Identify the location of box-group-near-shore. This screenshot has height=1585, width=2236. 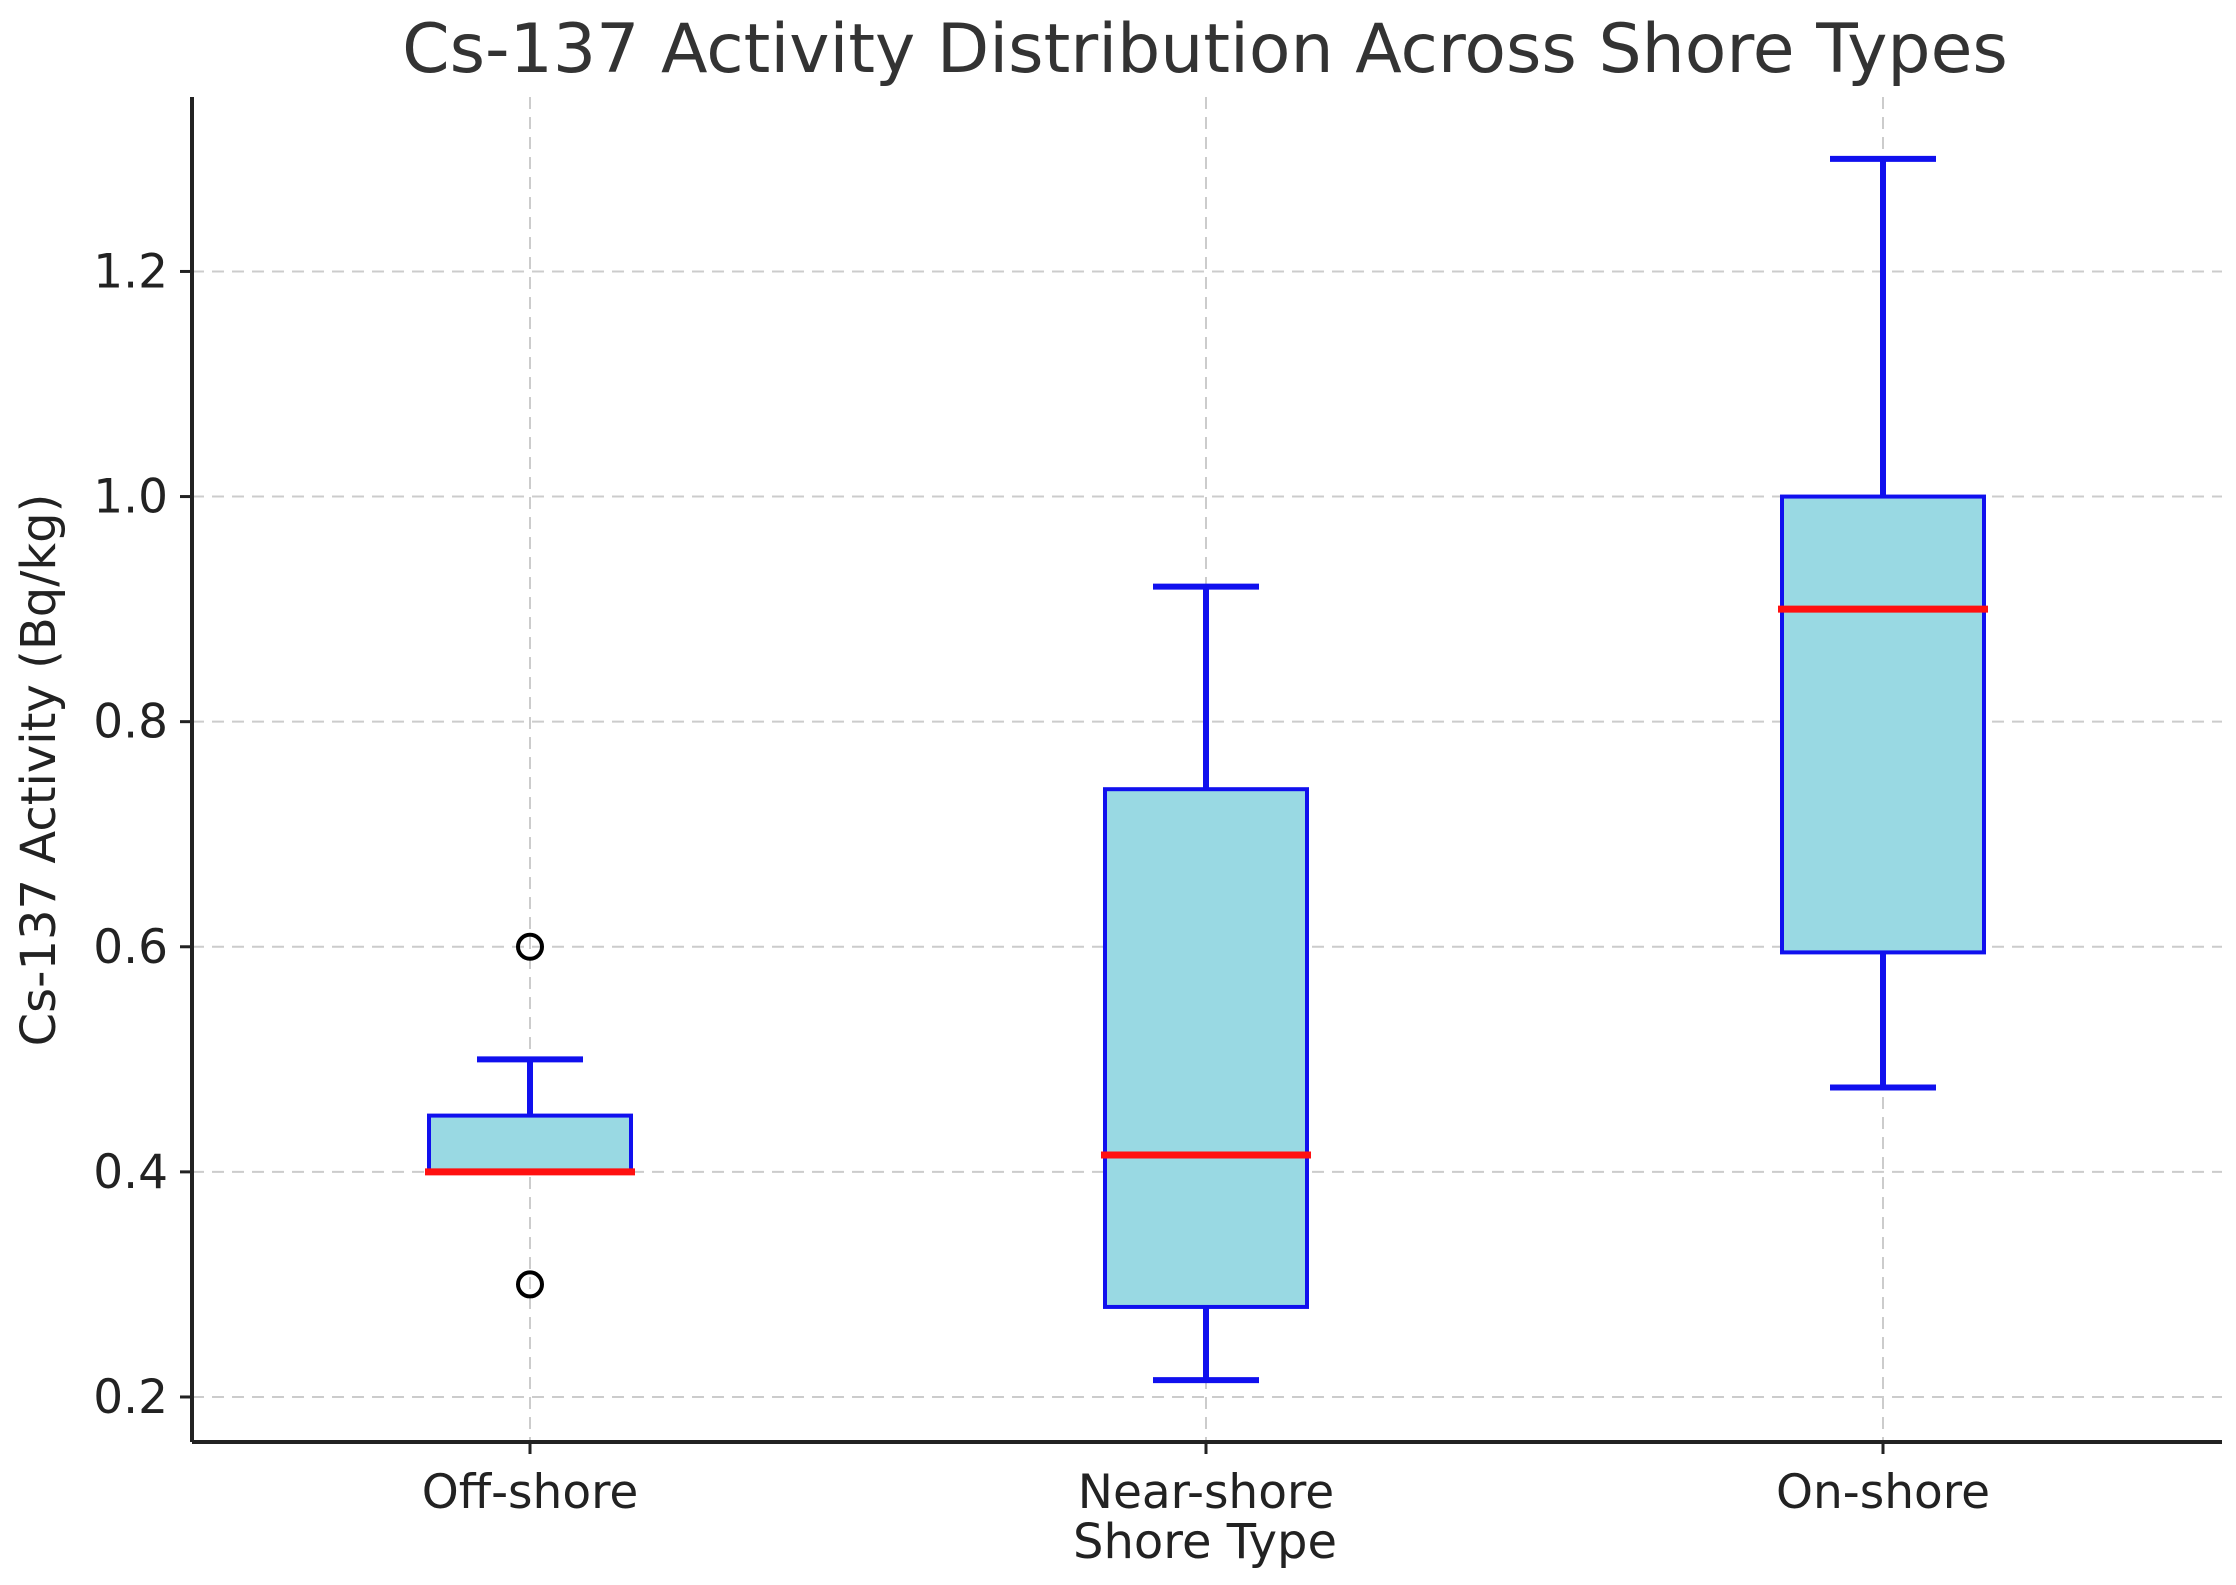
(1206, 983).